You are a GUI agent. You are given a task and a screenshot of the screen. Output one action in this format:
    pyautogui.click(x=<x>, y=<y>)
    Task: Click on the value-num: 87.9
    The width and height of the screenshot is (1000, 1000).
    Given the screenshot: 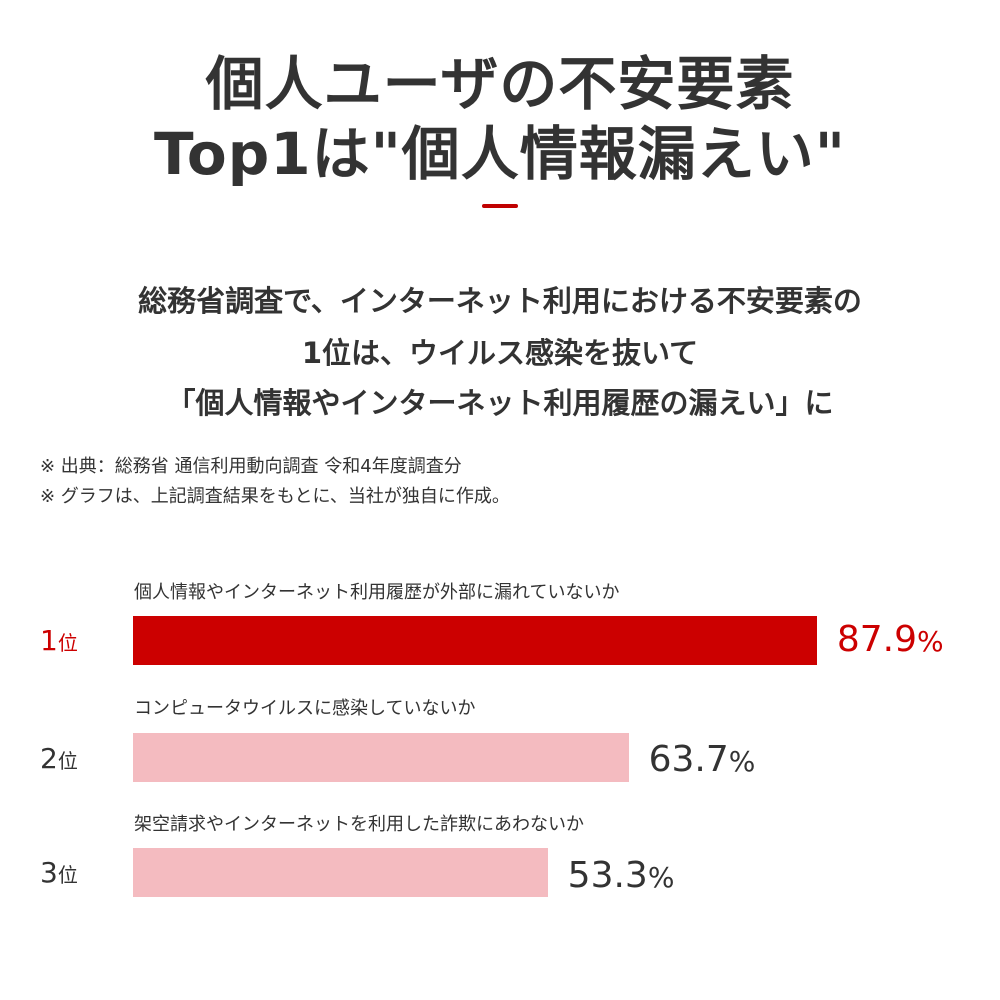 What is the action you would take?
    pyautogui.click(x=877, y=639)
    